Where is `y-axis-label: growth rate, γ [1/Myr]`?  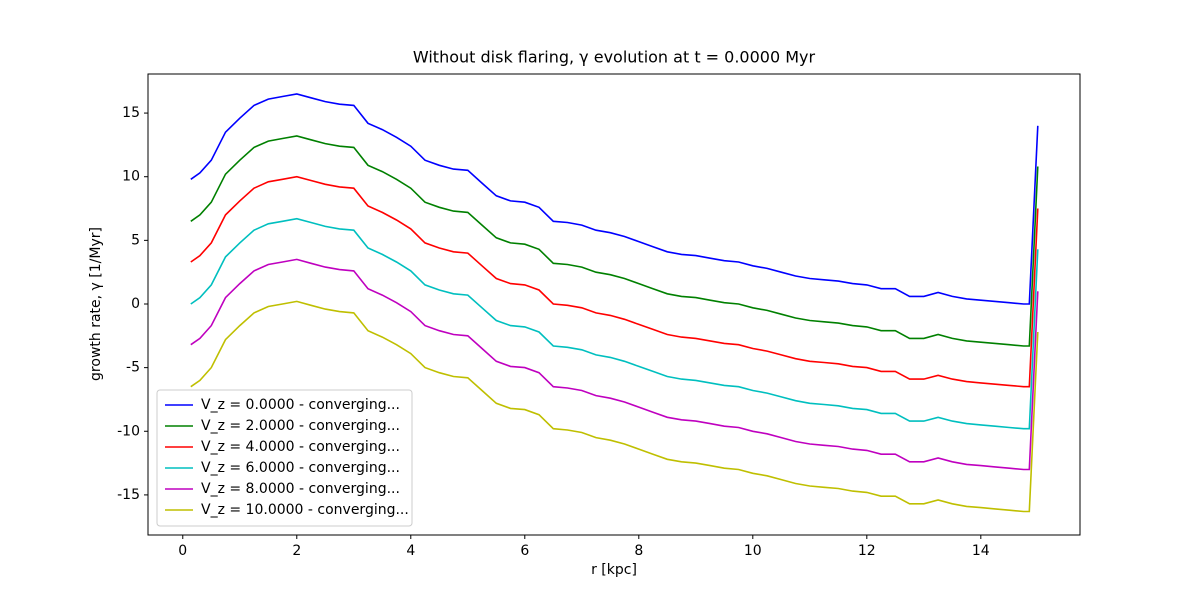
y-axis-label: growth rate, γ [1/Myr] is located at coordinates (96, 304).